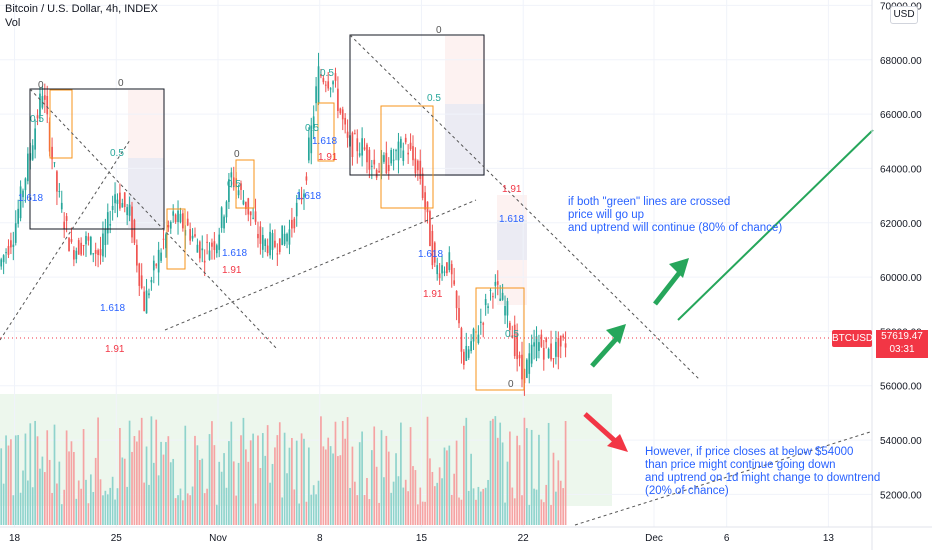 The image size is (932, 555). Describe the element at coordinates (439, 30) in the screenshot. I see `fib-label: 0` at that location.